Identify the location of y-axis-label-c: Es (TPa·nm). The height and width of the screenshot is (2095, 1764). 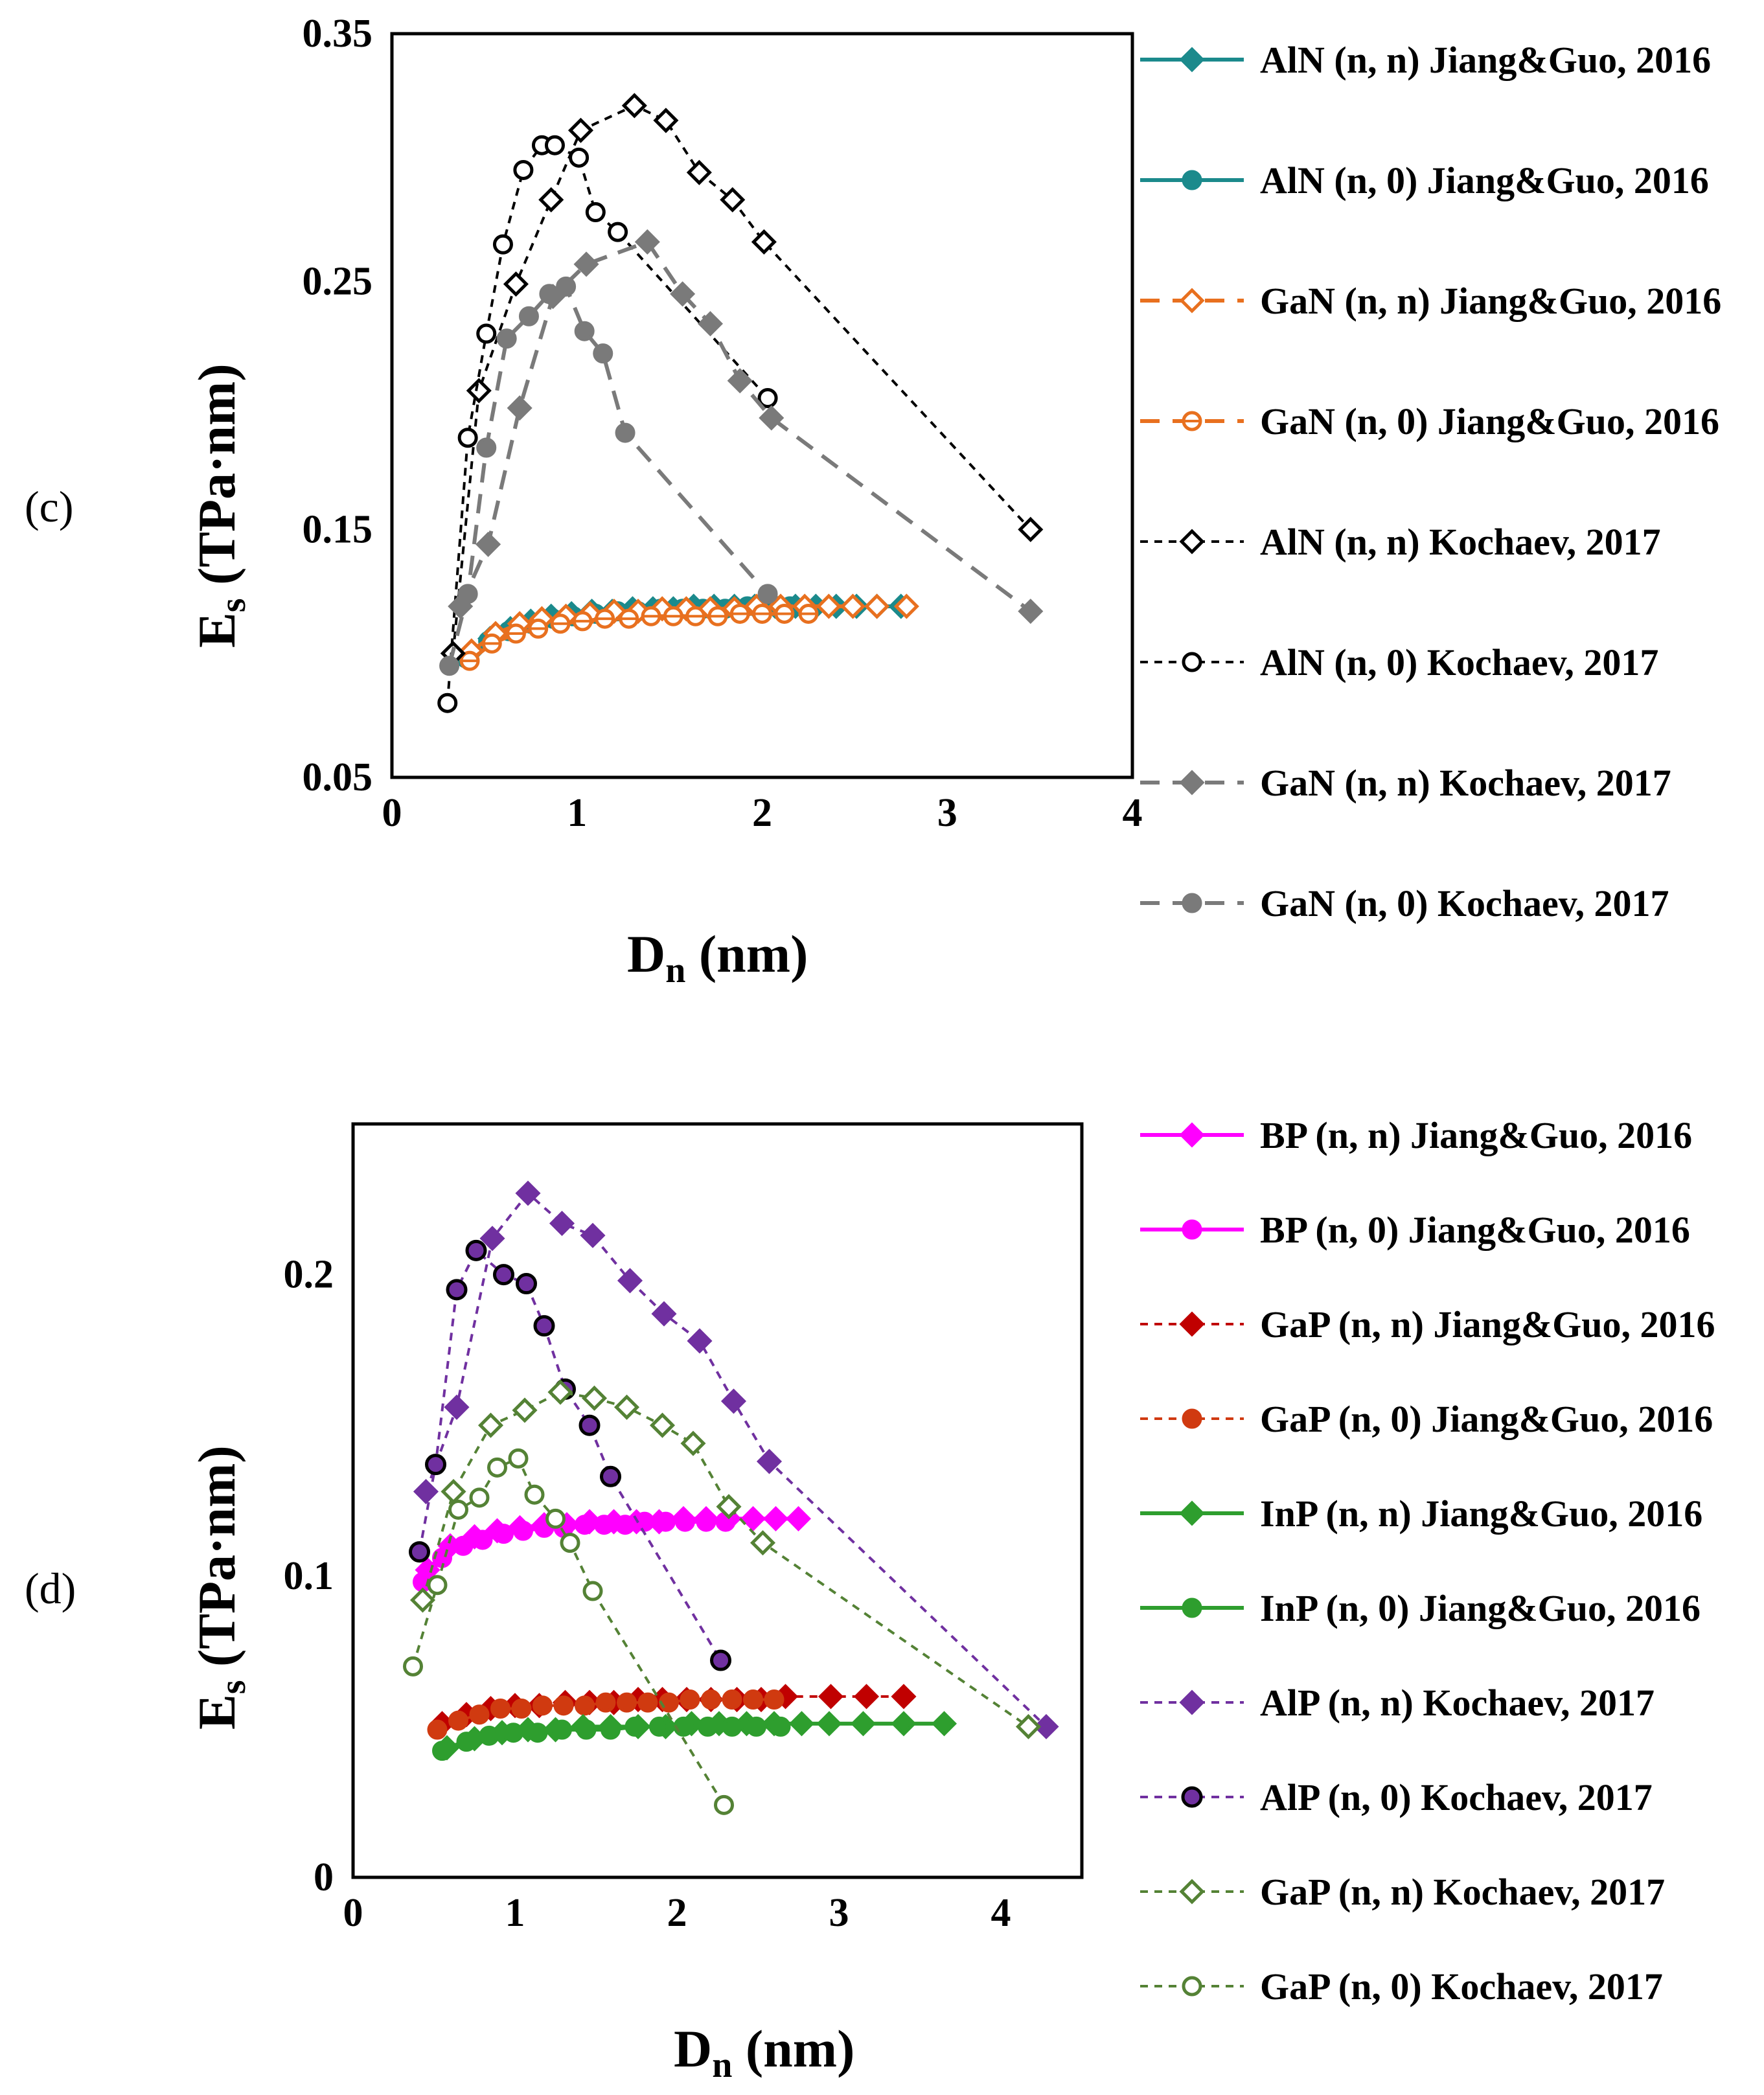
(220, 506).